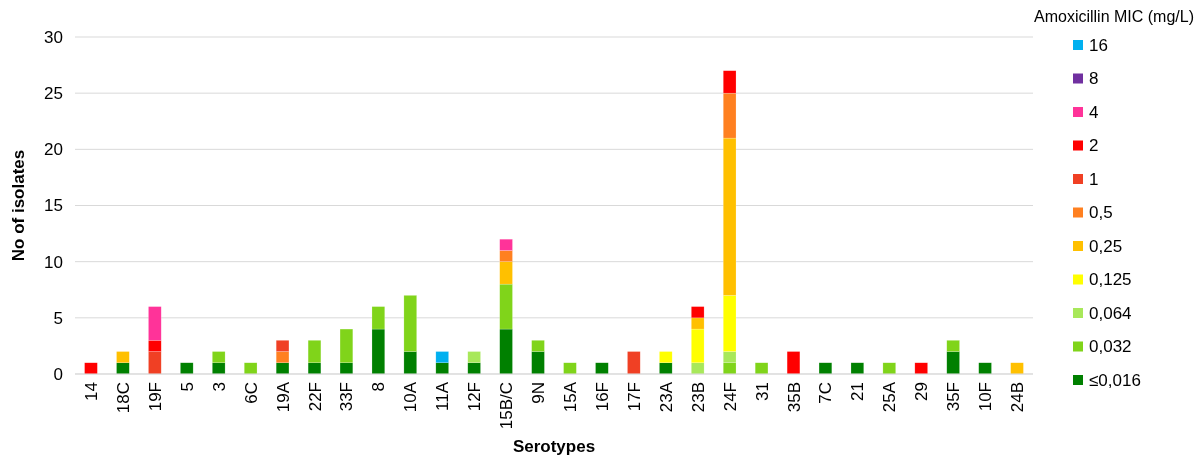 The width and height of the screenshot is (1198, 460). I want to click on x-tick-label: 25A, so click(890, 397).